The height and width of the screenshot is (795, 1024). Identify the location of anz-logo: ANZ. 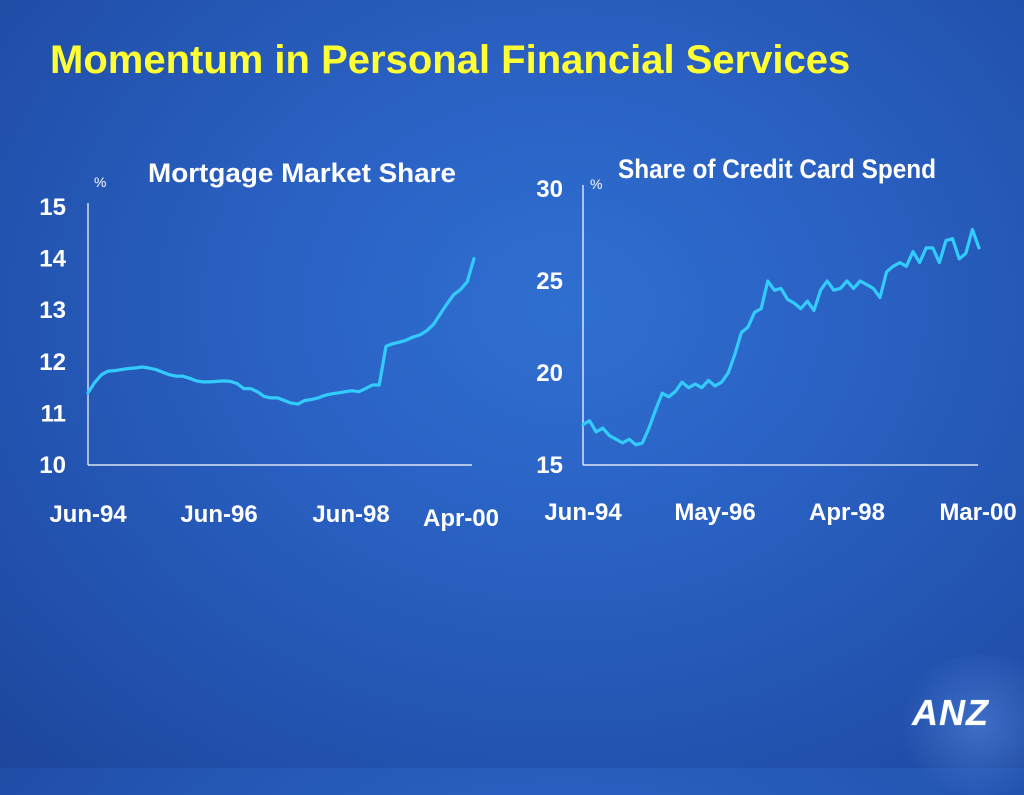
(950, 712).